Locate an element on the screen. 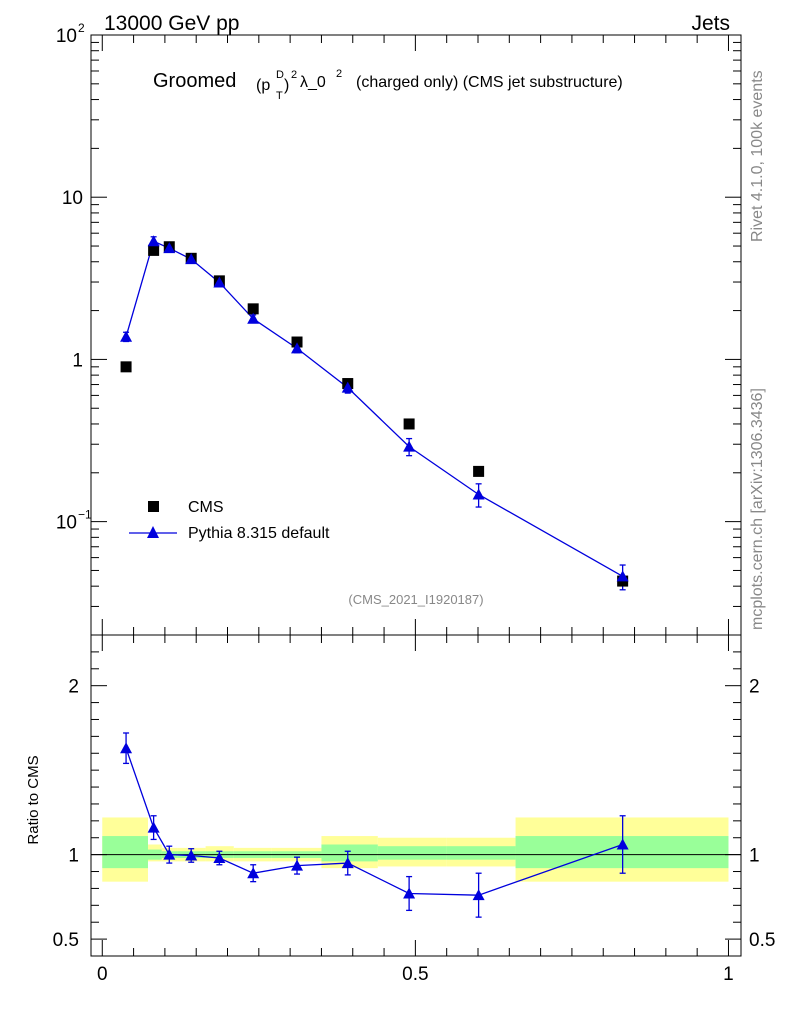  energy-label: 13000 GeV pp is located at coordinates (171, 23).